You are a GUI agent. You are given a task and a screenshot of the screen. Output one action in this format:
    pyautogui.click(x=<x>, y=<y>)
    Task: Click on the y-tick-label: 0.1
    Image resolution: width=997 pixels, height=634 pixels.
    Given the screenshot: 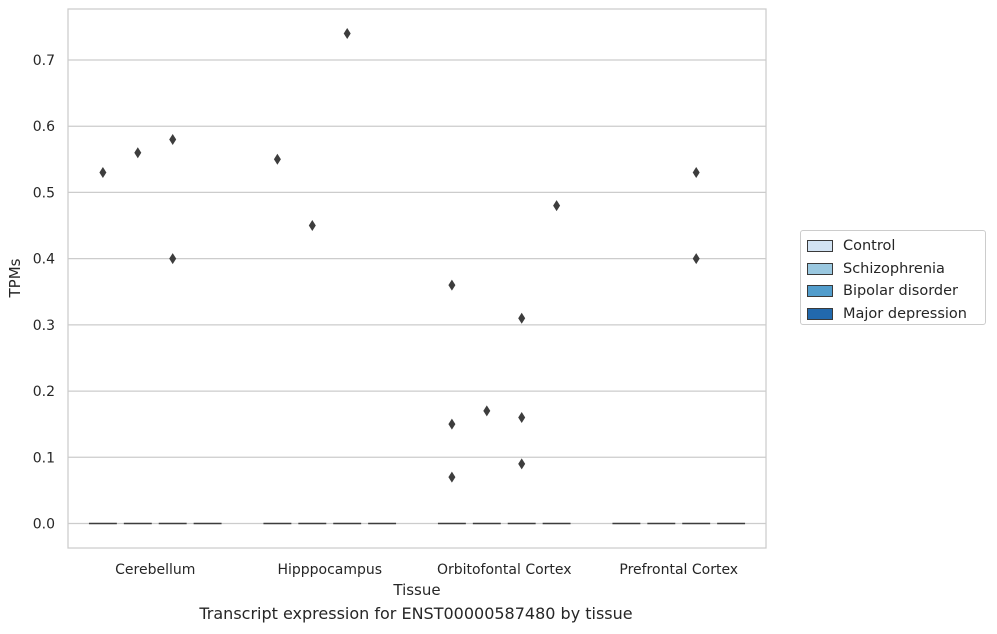 What is the action you would take?
    pyautogui.click(x=44, y=458)
    